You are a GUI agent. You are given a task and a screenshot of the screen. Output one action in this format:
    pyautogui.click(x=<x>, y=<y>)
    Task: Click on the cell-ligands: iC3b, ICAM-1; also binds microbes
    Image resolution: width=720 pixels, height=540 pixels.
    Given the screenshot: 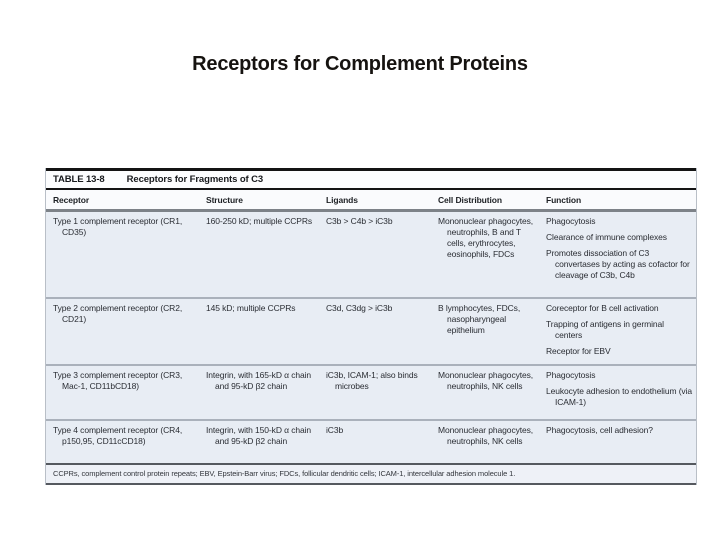 What is the action you would take?
    pyautogui.click(x=372, y=380)
    